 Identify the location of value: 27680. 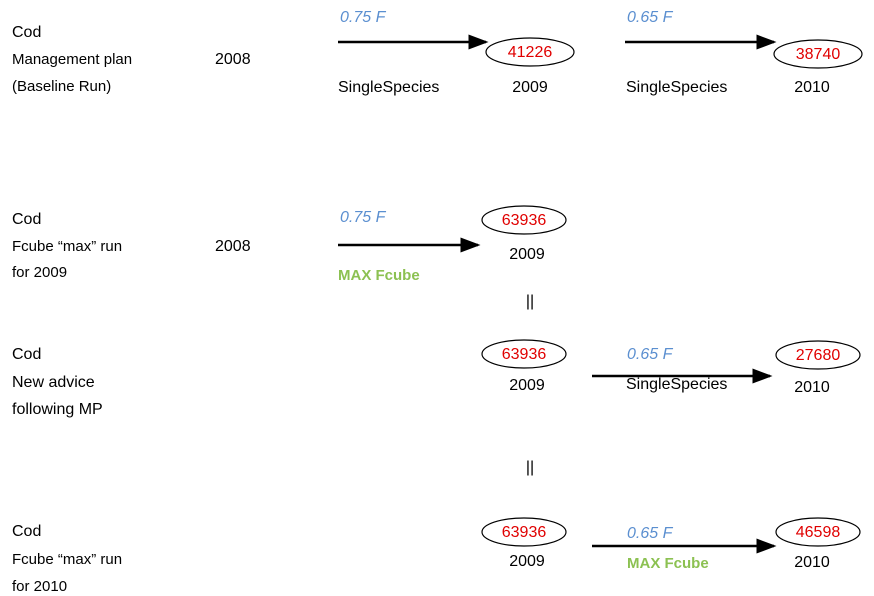
(818, 355).